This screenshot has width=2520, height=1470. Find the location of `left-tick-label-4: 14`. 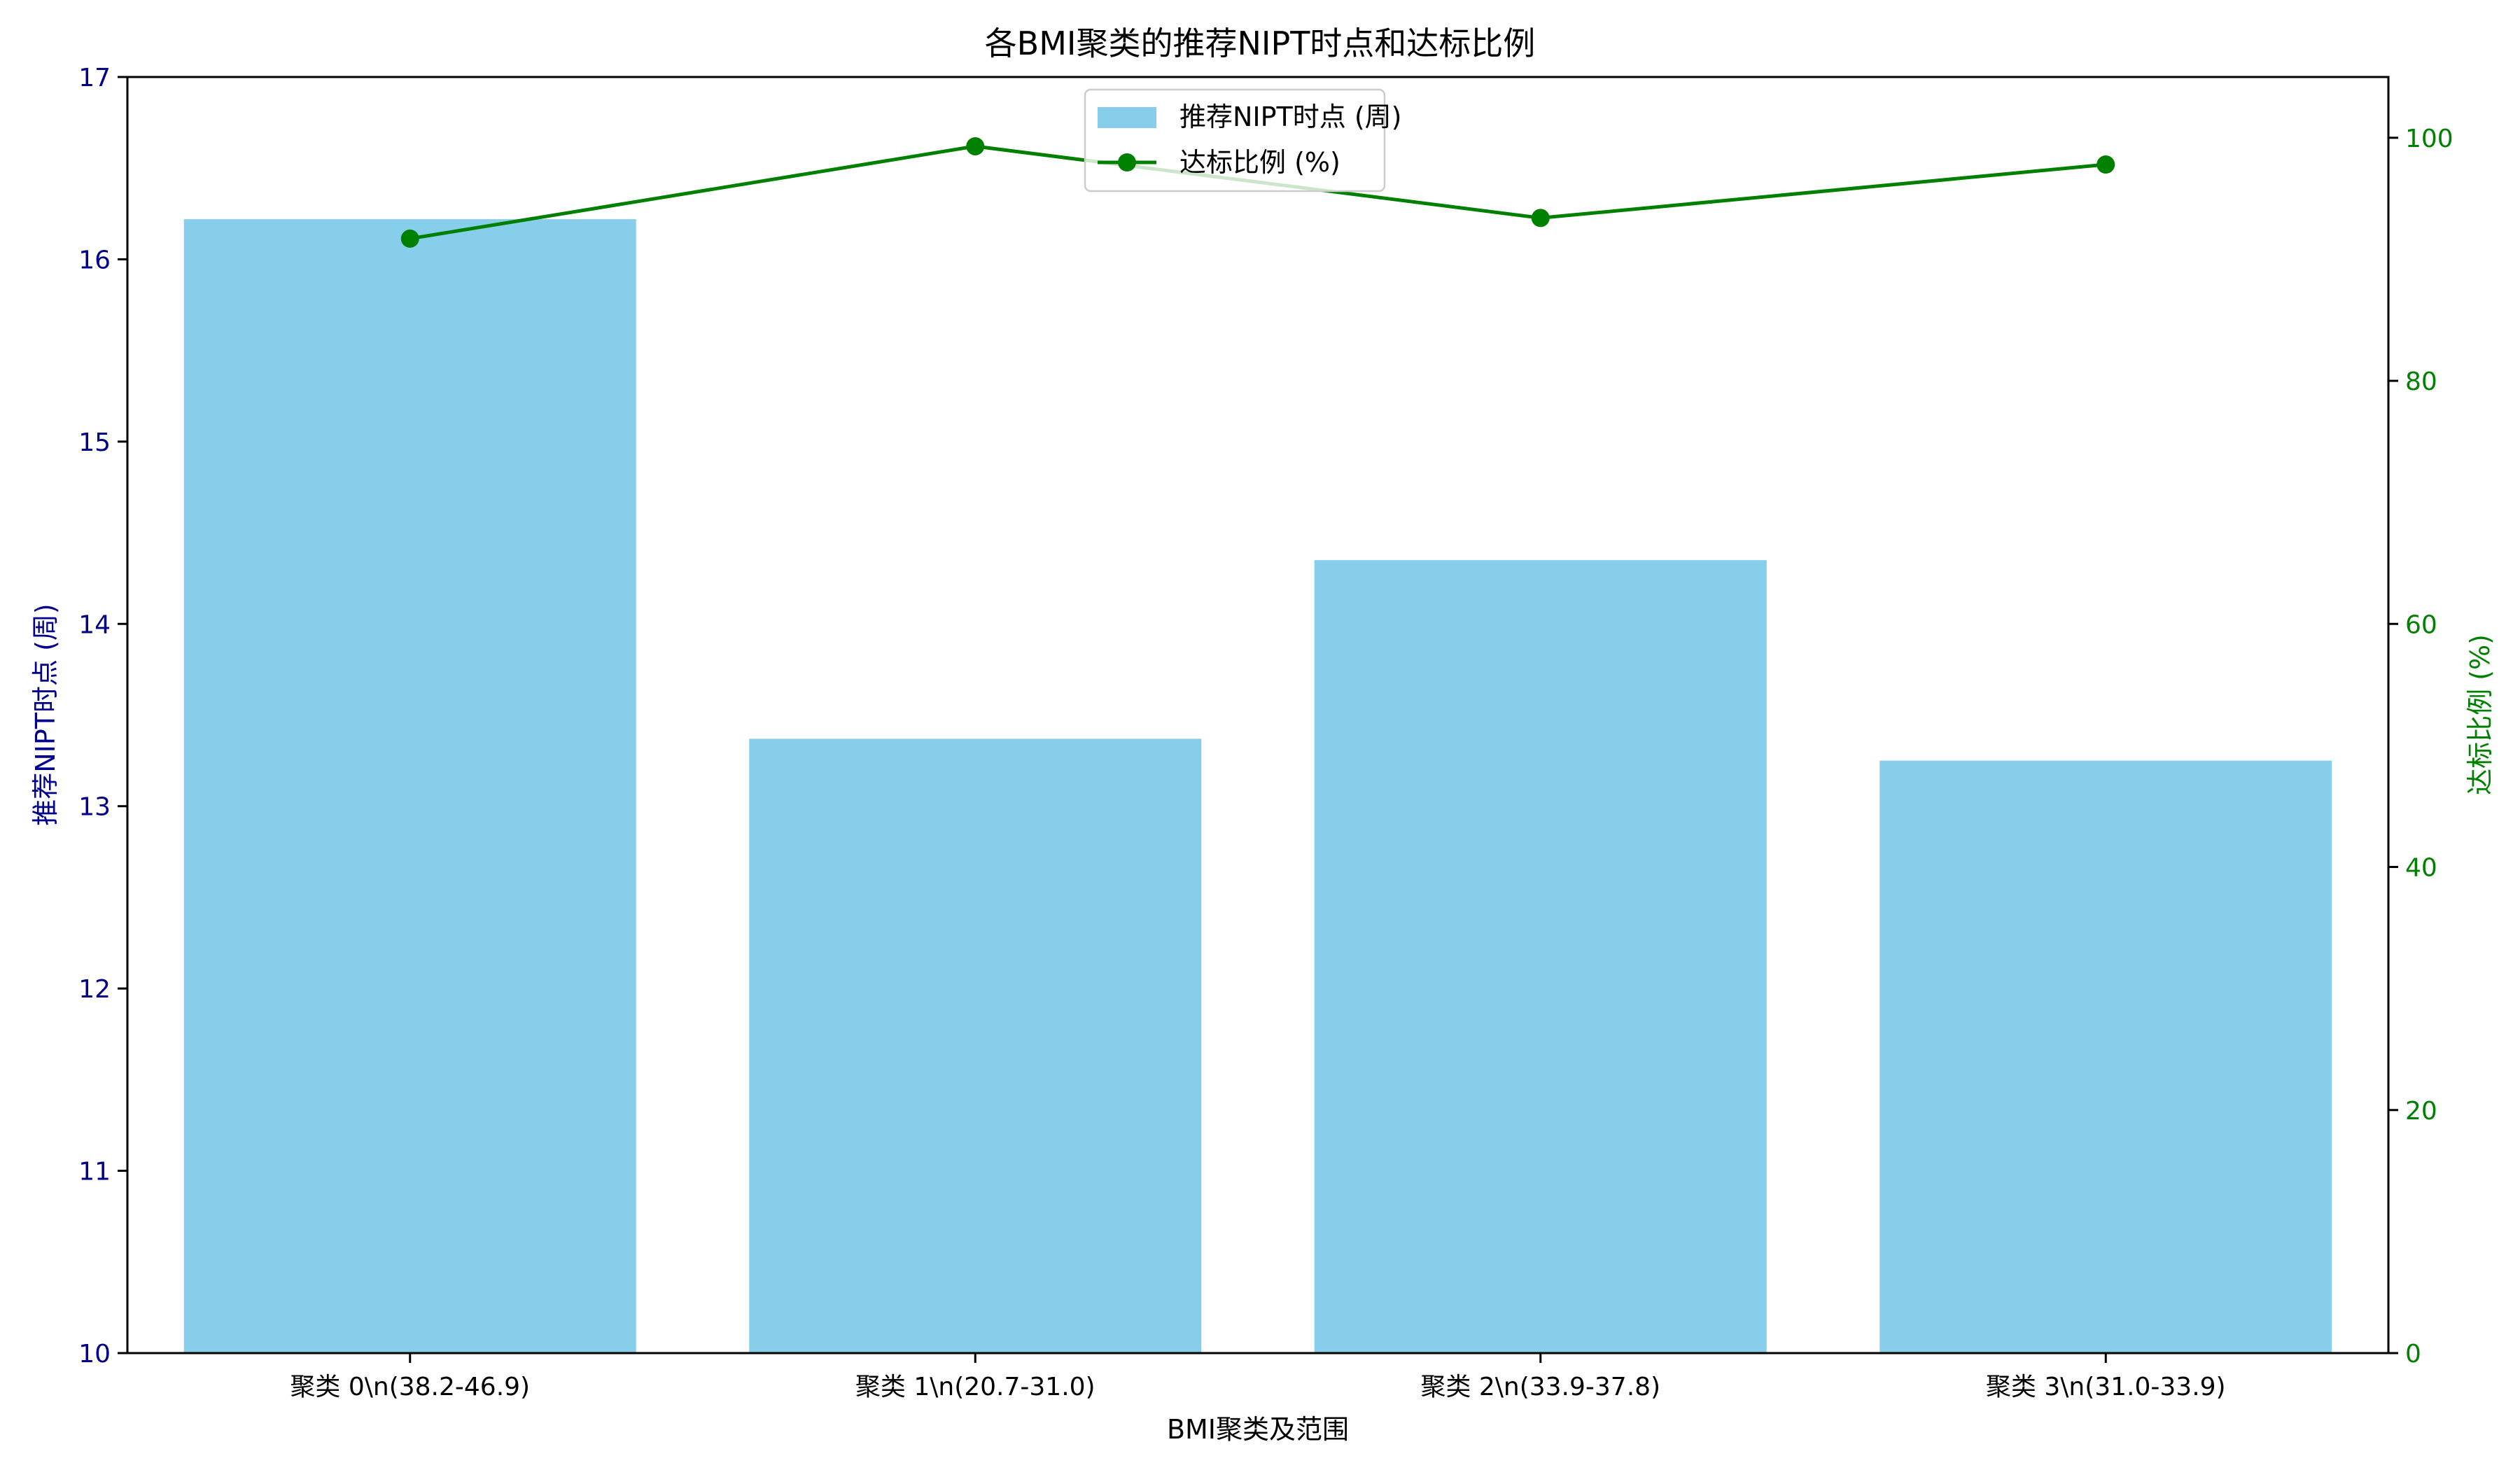

left-tick-label-4: 14 is located at coordinates (94, 624).